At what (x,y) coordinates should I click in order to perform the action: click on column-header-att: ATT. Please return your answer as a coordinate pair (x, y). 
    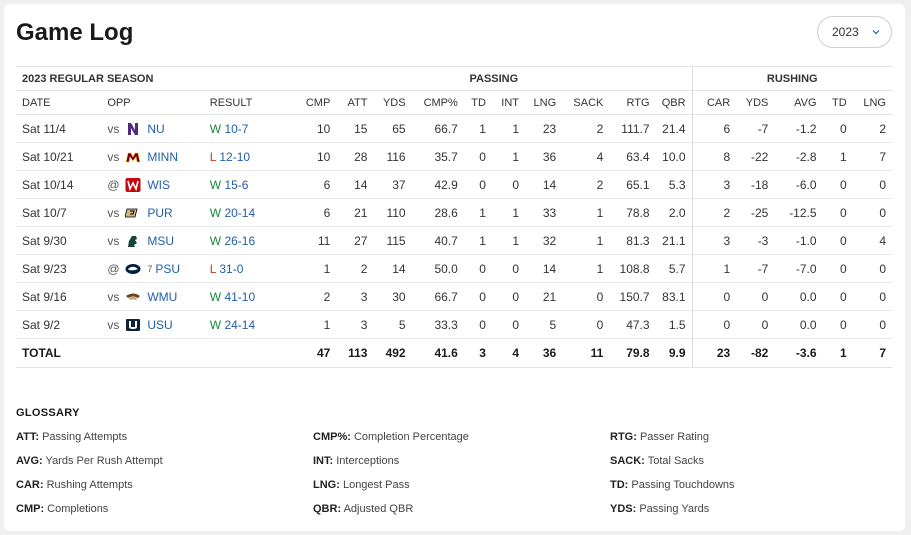
    Looking at the image, I should click on (355, 102).